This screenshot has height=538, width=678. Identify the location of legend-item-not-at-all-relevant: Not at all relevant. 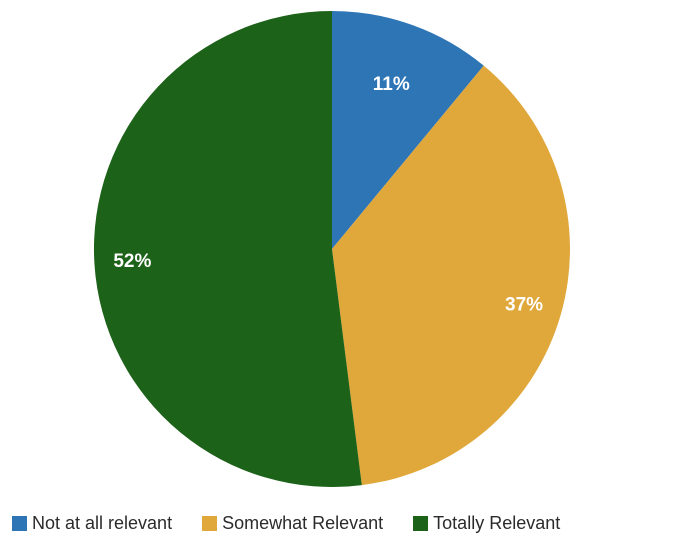
(92, 523).